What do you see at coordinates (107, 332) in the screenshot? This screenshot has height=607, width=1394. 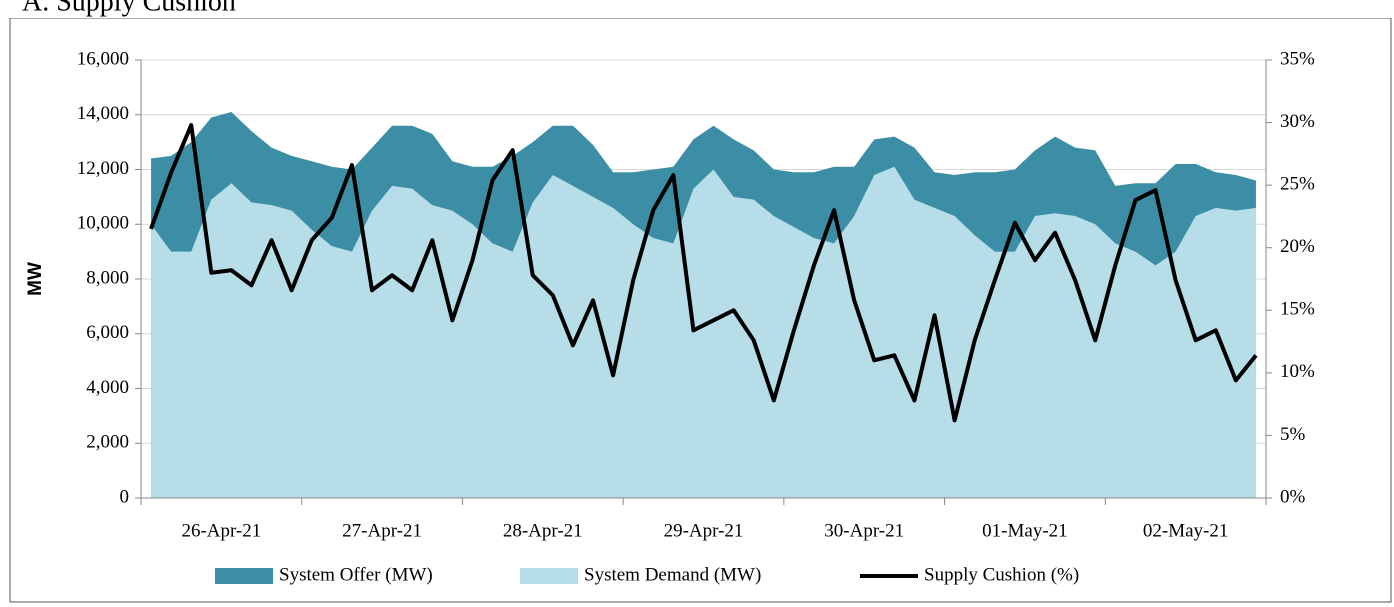 I see `y-tick-label: 6,000` at bounding box center [107, 332].